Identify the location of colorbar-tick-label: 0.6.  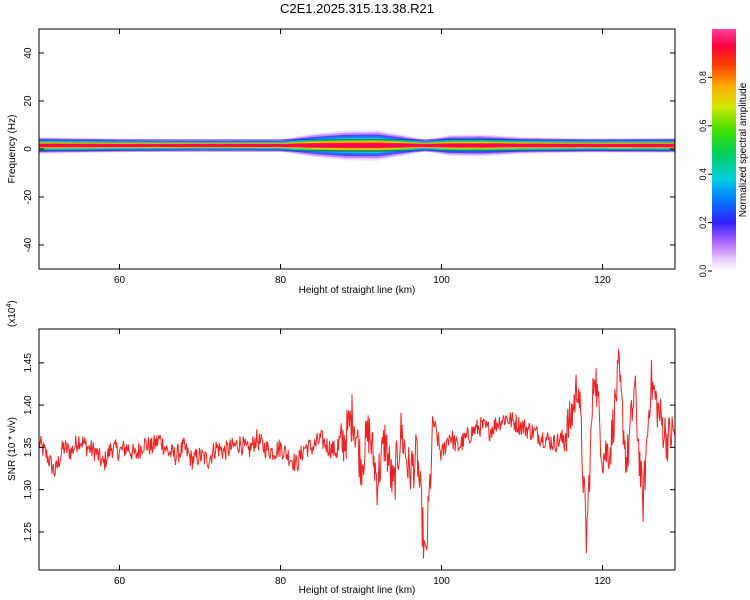
(703, 126).